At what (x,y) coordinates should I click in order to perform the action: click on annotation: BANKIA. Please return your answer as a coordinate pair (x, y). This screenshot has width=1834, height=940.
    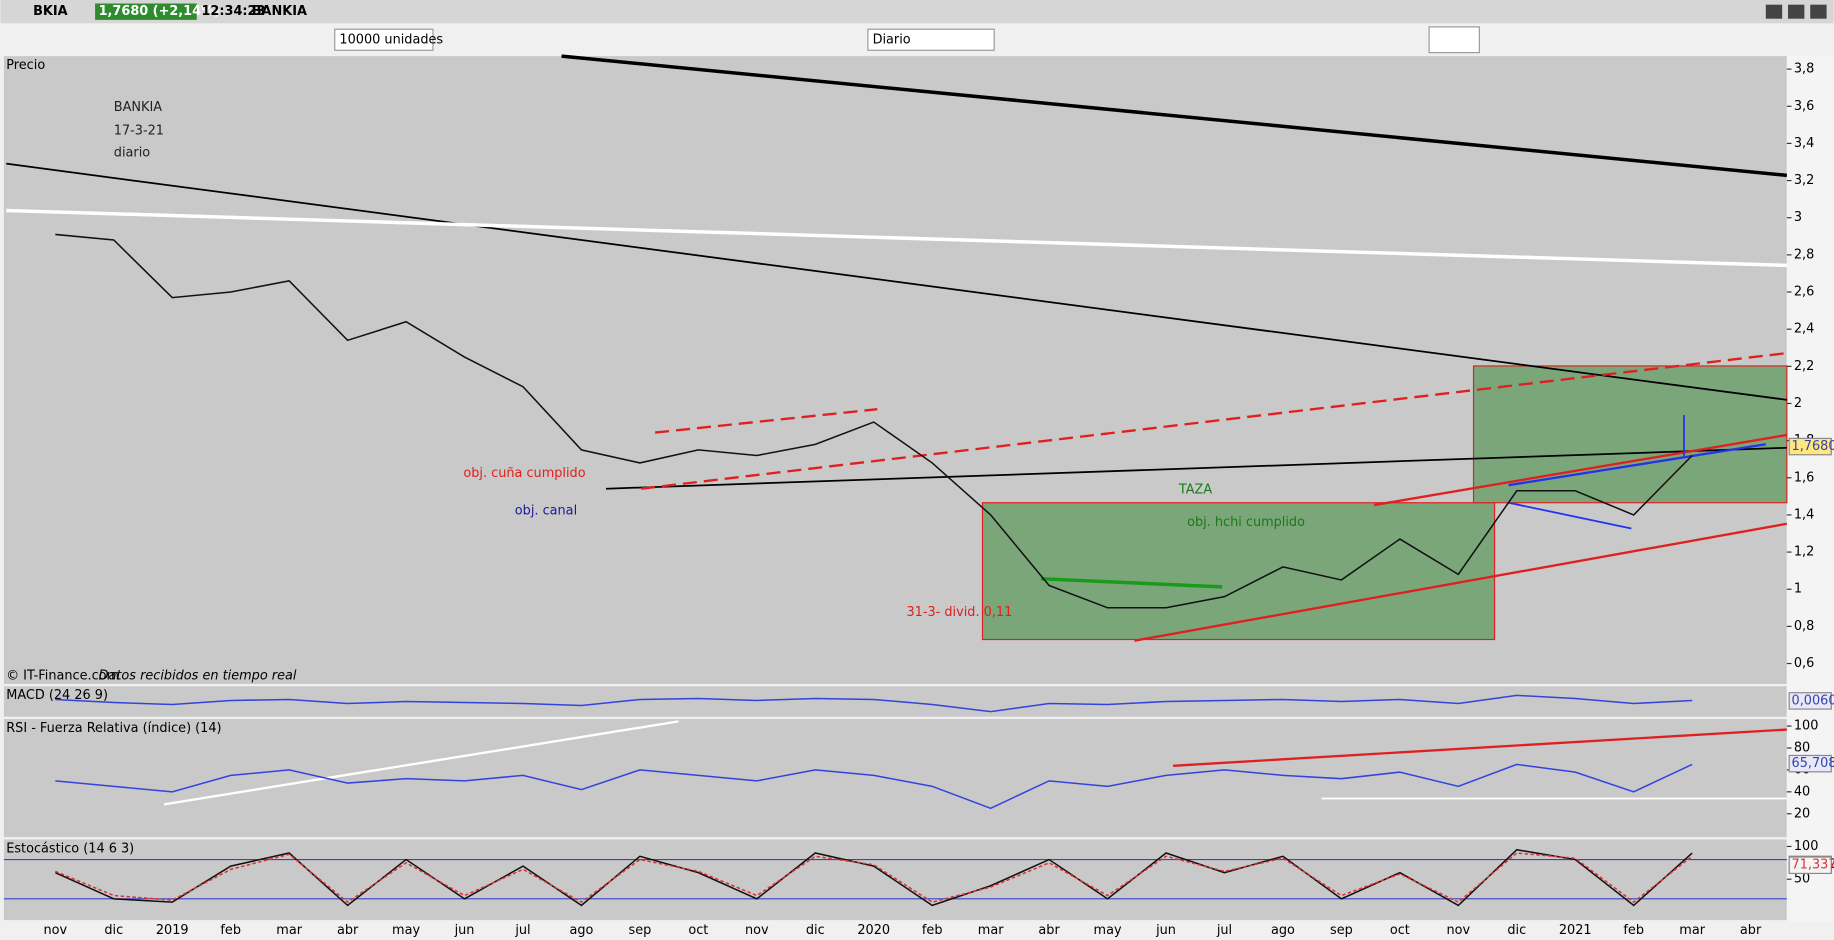
    Looking at the image, I should click on (138, 107).